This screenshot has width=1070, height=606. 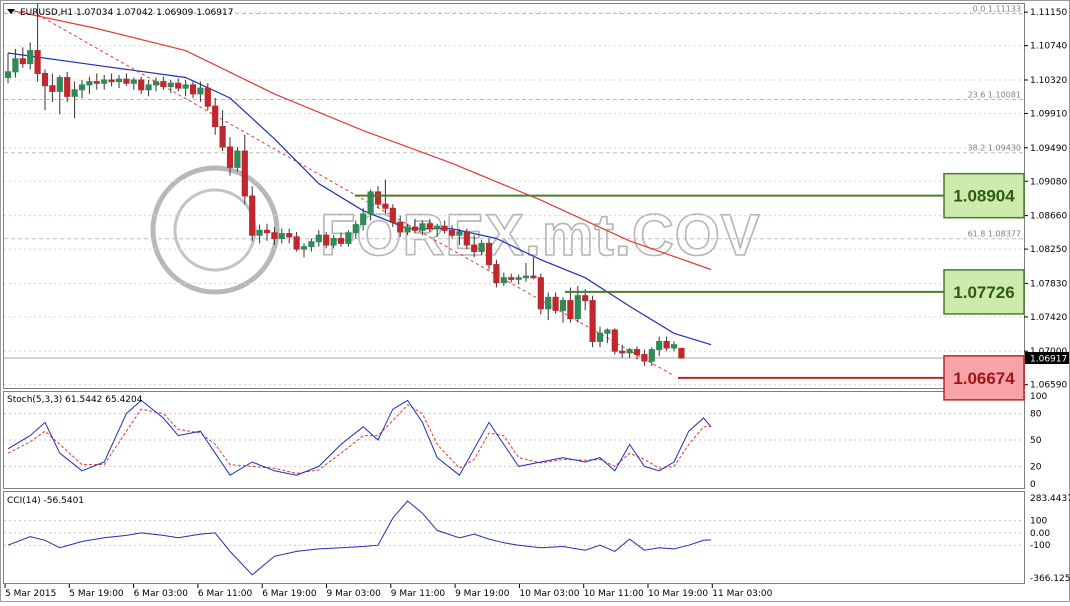 I want to click on time-tick-label: 9 Mar 19:00, so click(x=482, y=594).